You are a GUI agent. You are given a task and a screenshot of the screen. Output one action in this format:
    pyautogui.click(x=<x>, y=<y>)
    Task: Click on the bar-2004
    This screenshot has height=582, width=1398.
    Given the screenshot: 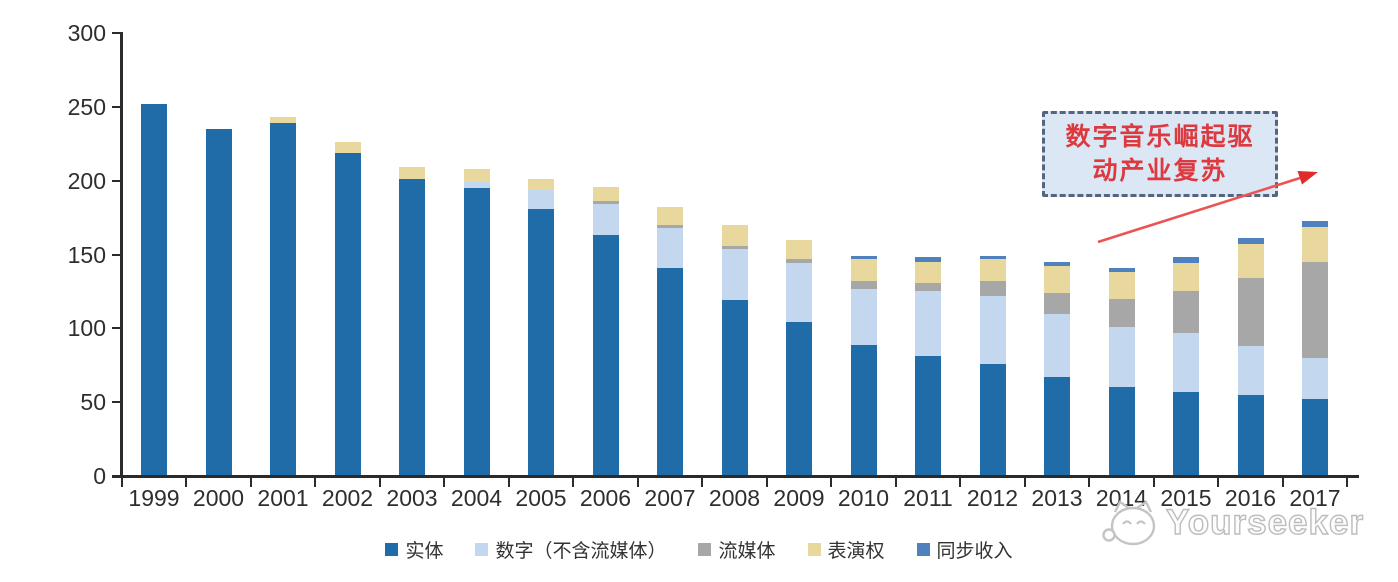 What is the action you would take?
    pyautogui.click(x=476, y=322)
    